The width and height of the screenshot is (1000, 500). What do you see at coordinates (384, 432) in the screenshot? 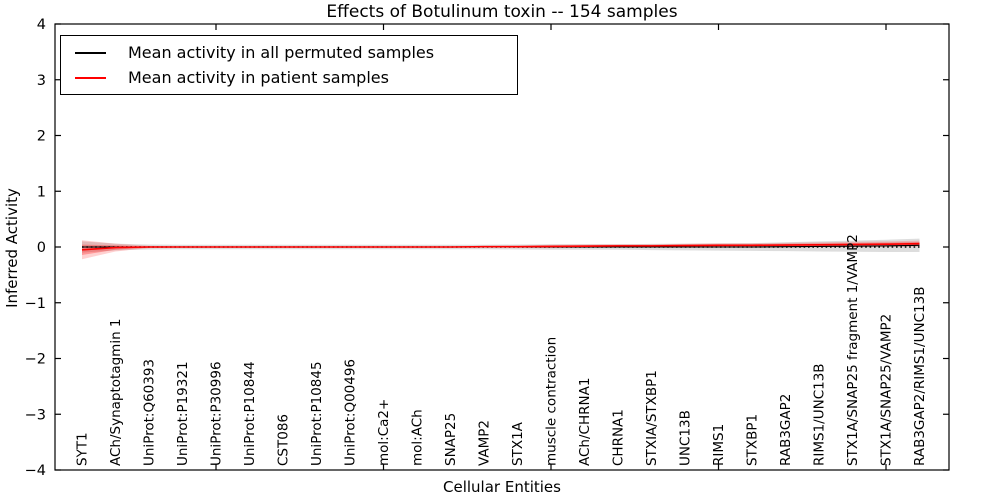
I see `x-category-label: mol:Ca2+` at bounding box center [384, 432].